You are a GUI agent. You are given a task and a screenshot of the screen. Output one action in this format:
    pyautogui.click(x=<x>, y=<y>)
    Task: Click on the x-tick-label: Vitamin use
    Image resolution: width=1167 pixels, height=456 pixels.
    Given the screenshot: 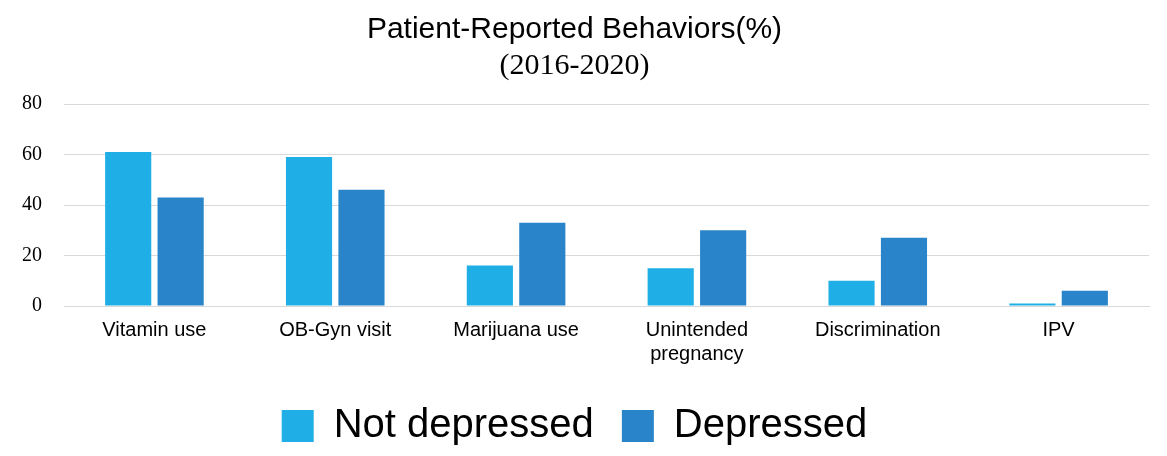 What is the action you would take?
    pyautogui.click(x=154, y=328)
    